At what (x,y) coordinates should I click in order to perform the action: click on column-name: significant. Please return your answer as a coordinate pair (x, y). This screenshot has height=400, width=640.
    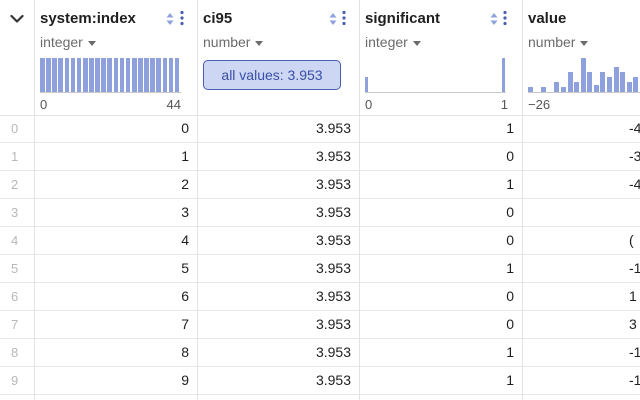
    Looking at the image, I should click on (403, 18).